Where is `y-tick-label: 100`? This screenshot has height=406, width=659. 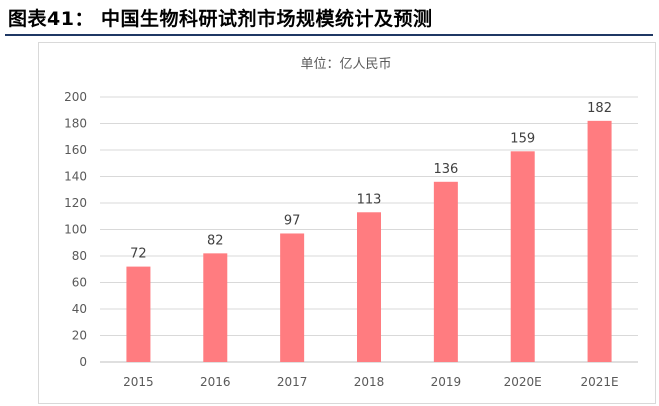 y-tick-label: 100 is located at coordinates (75, 230).